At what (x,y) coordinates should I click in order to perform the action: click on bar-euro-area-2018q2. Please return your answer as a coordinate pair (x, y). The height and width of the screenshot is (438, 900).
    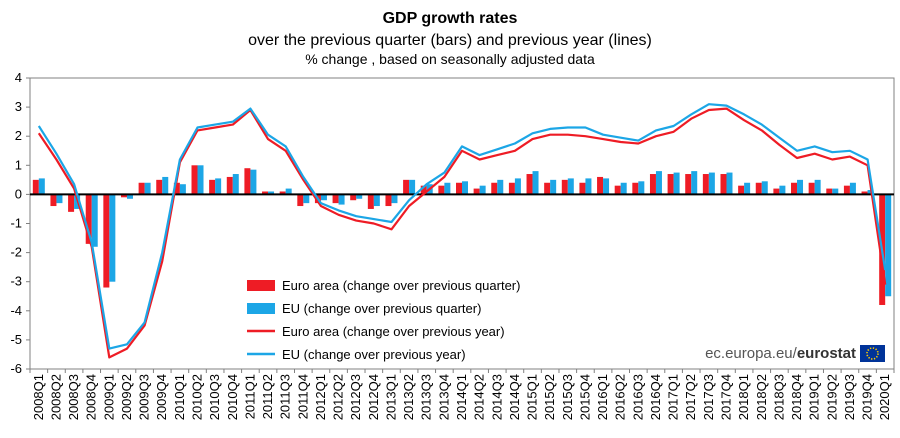
    Looking at the image, I should click on (758, 188).